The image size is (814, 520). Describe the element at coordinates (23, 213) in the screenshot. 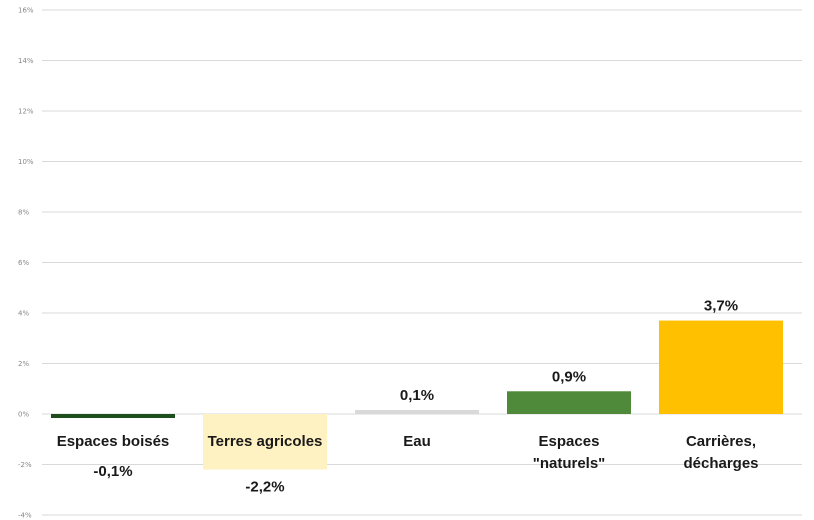

I see `y-tick-label: 8%` at that location.